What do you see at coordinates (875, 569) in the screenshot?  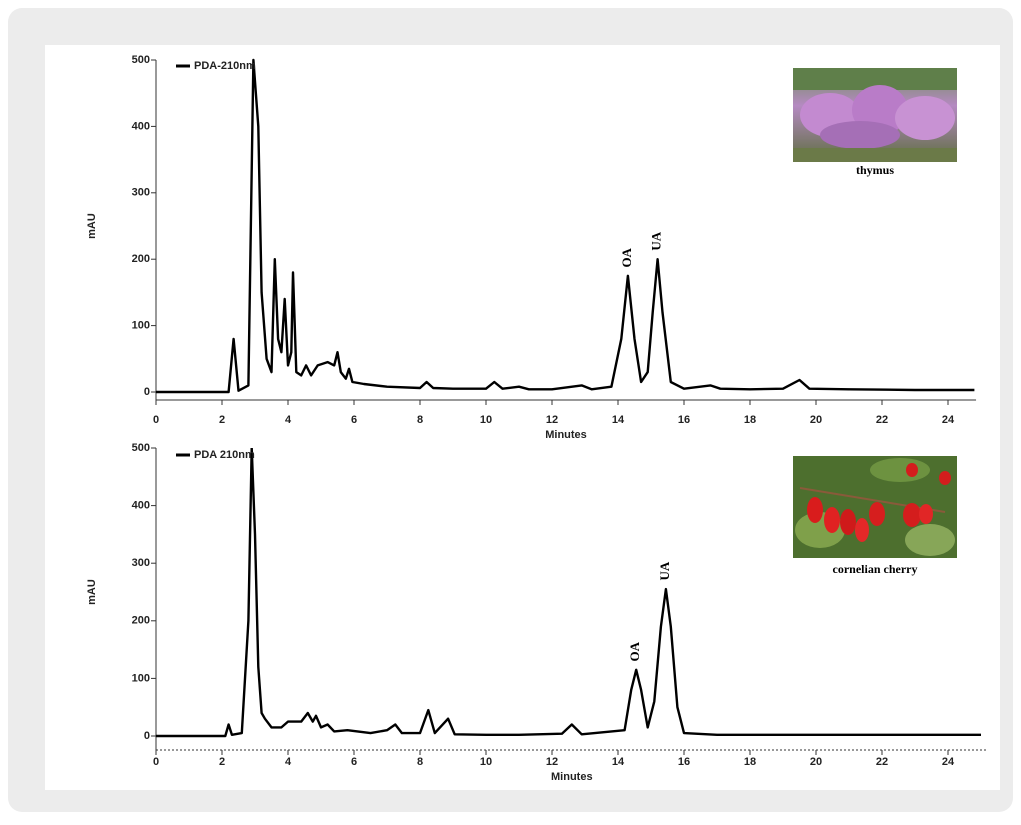 I see `image-caption: cornelian cherry` at bounding box center [875, 569].